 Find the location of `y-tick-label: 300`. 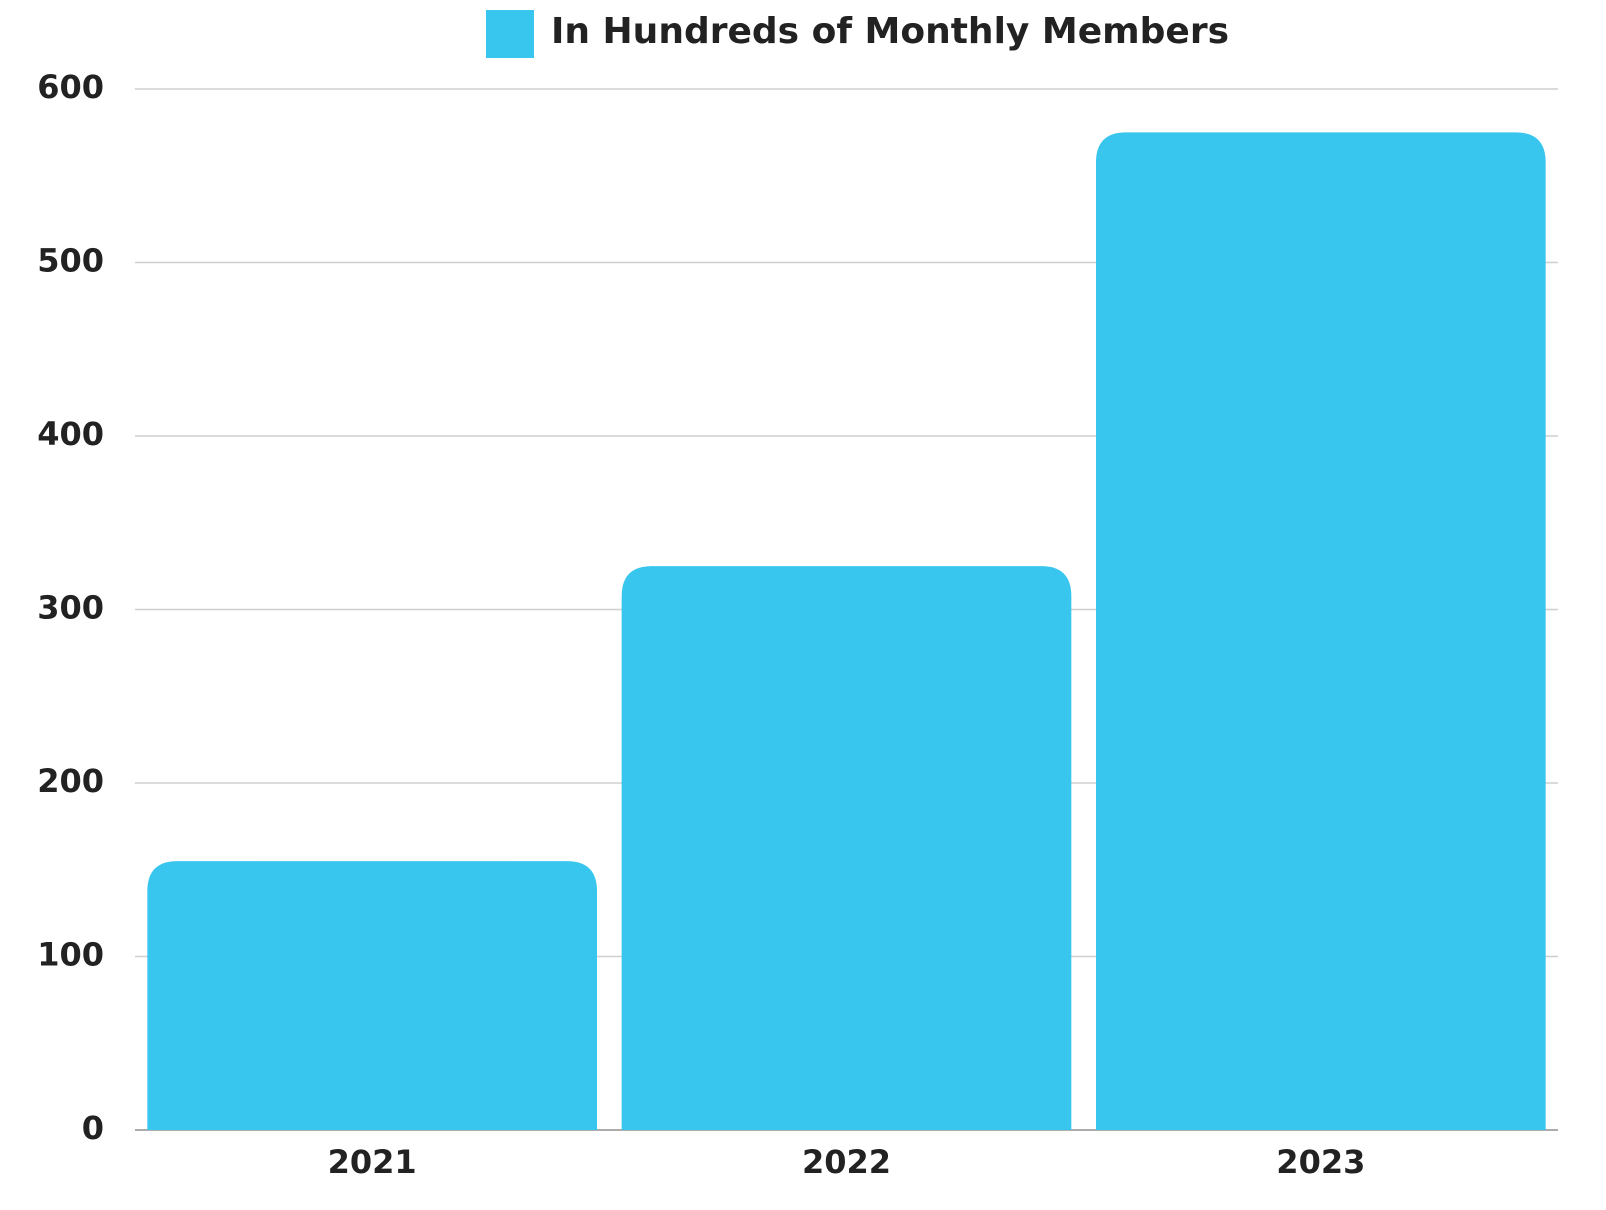

y-tick-label: 300 is located at coordinates (70, 608).